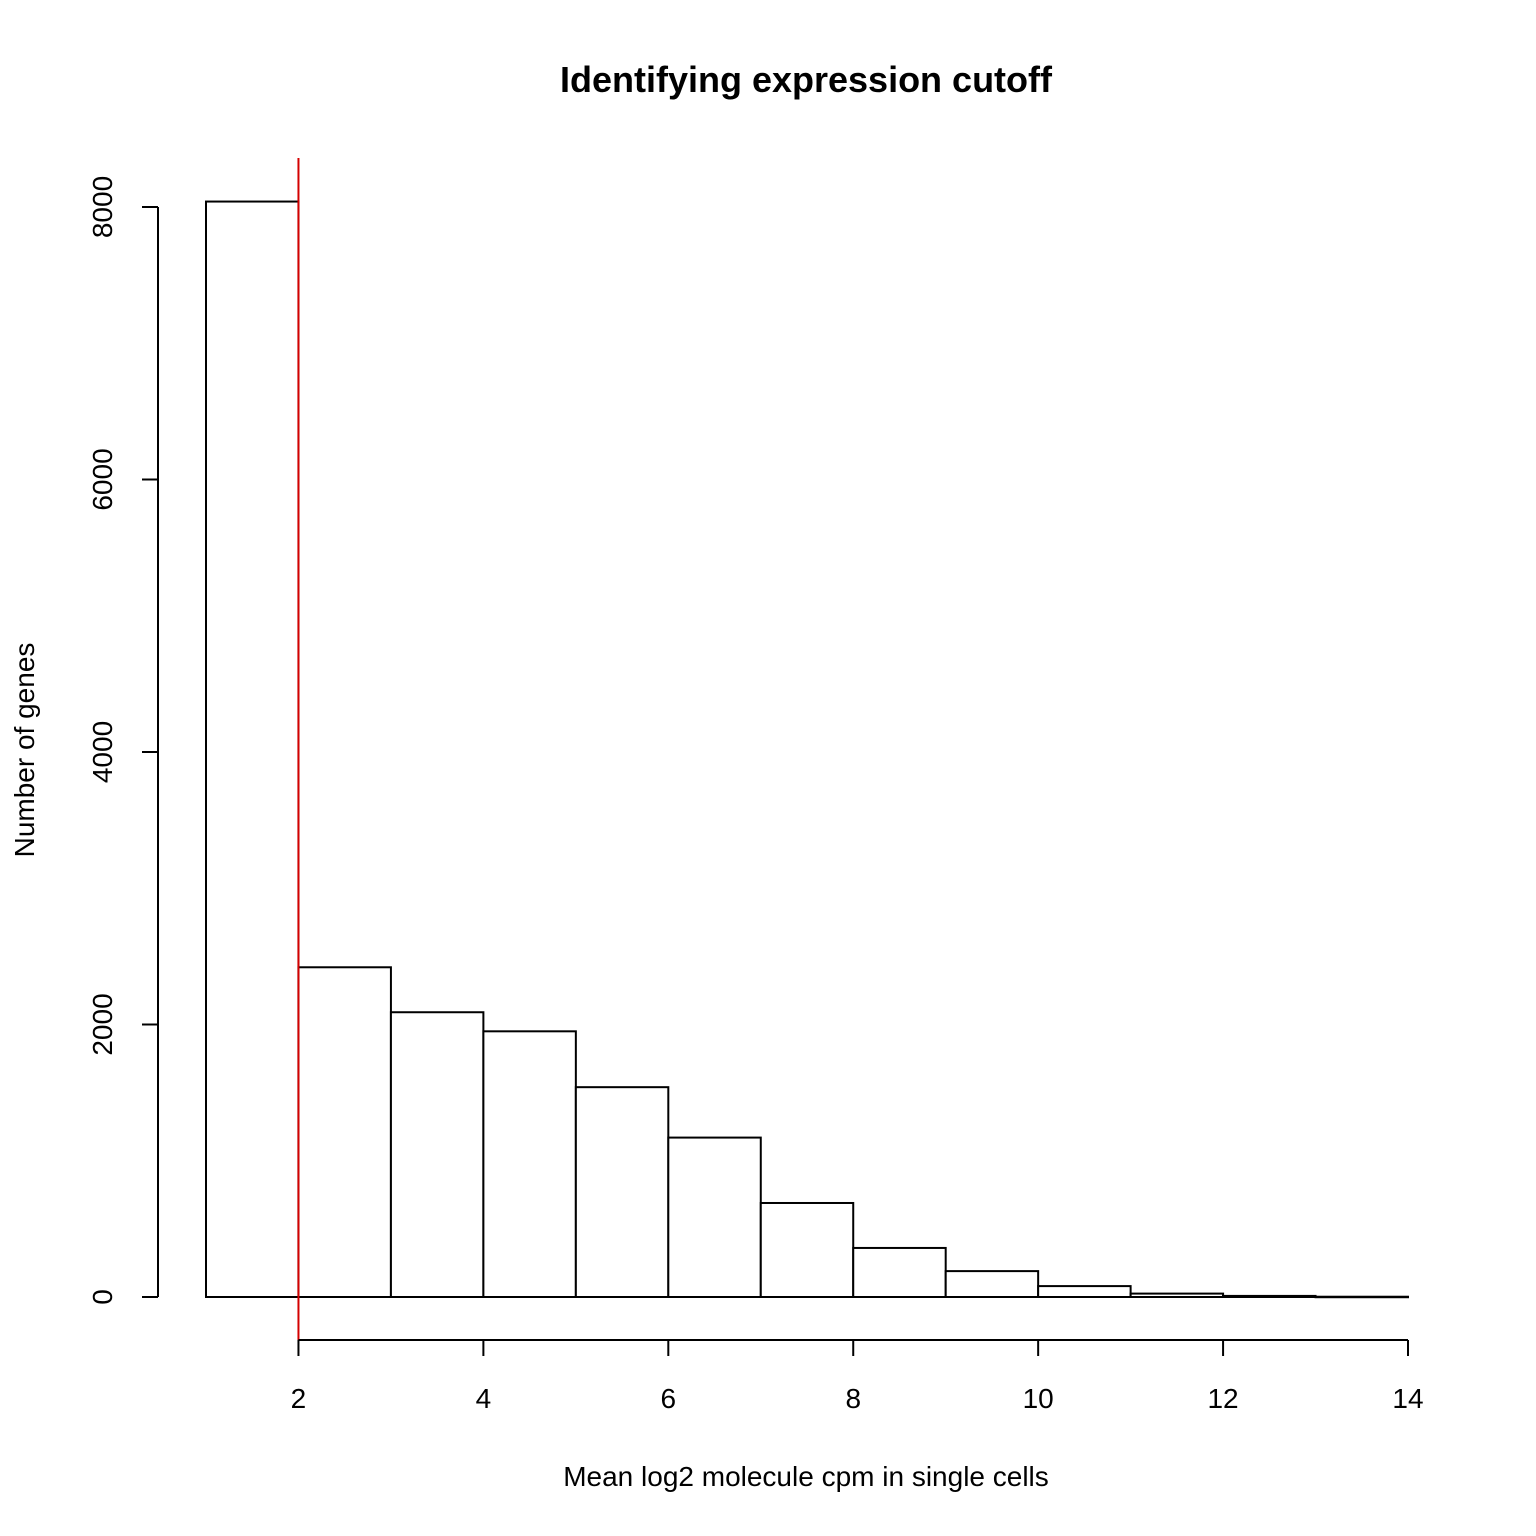 The width and height of the screenshot is (1536, 1536). Describe the element at coordinates (484, 1398) in the screenshot. I see `x-tick-label-4: 4` at that location.